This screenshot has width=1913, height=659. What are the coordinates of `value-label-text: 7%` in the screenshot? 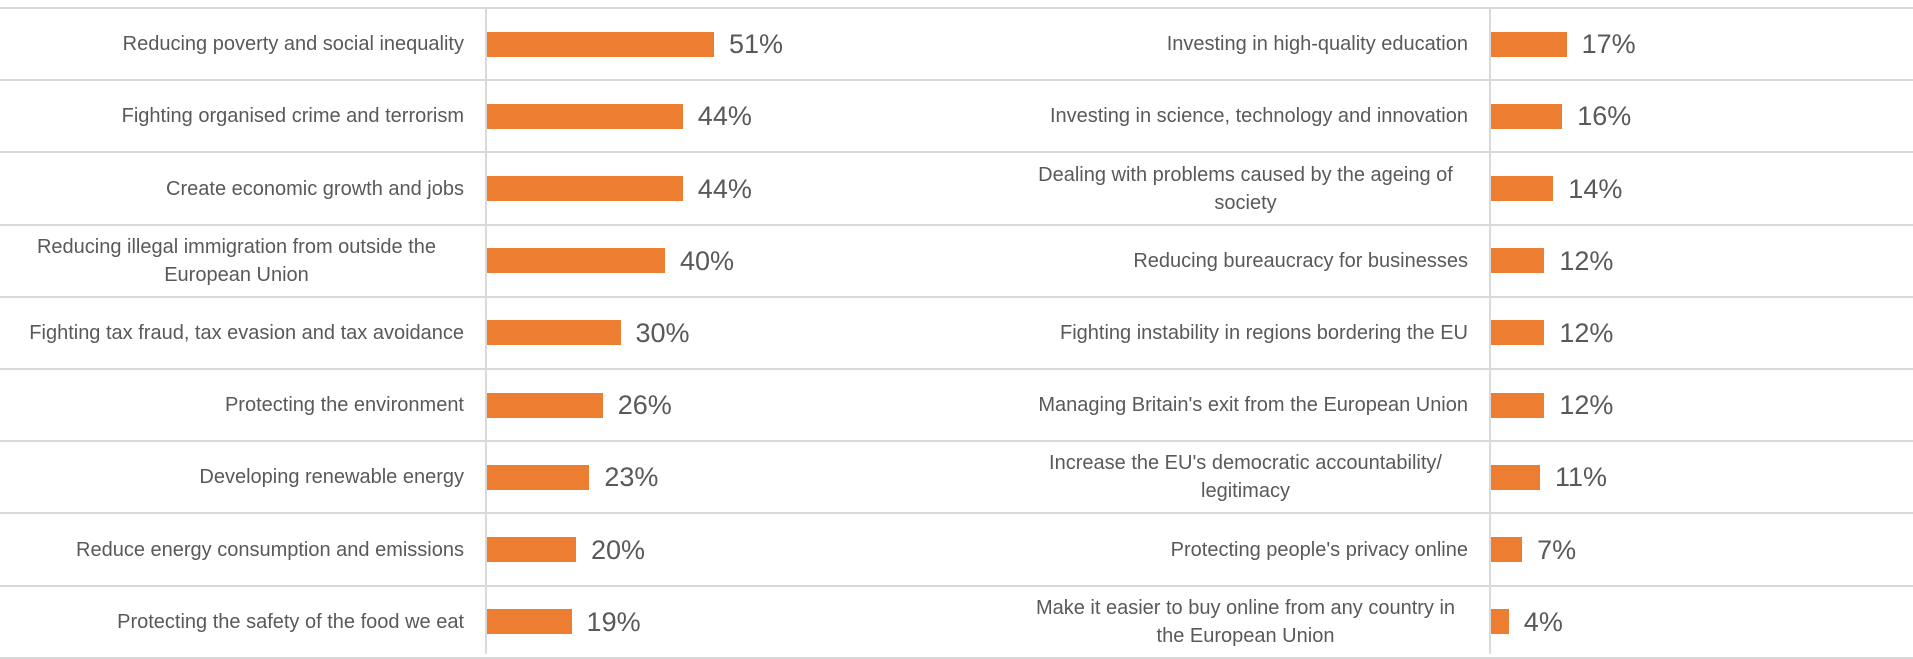 It's located at (1557, 549).